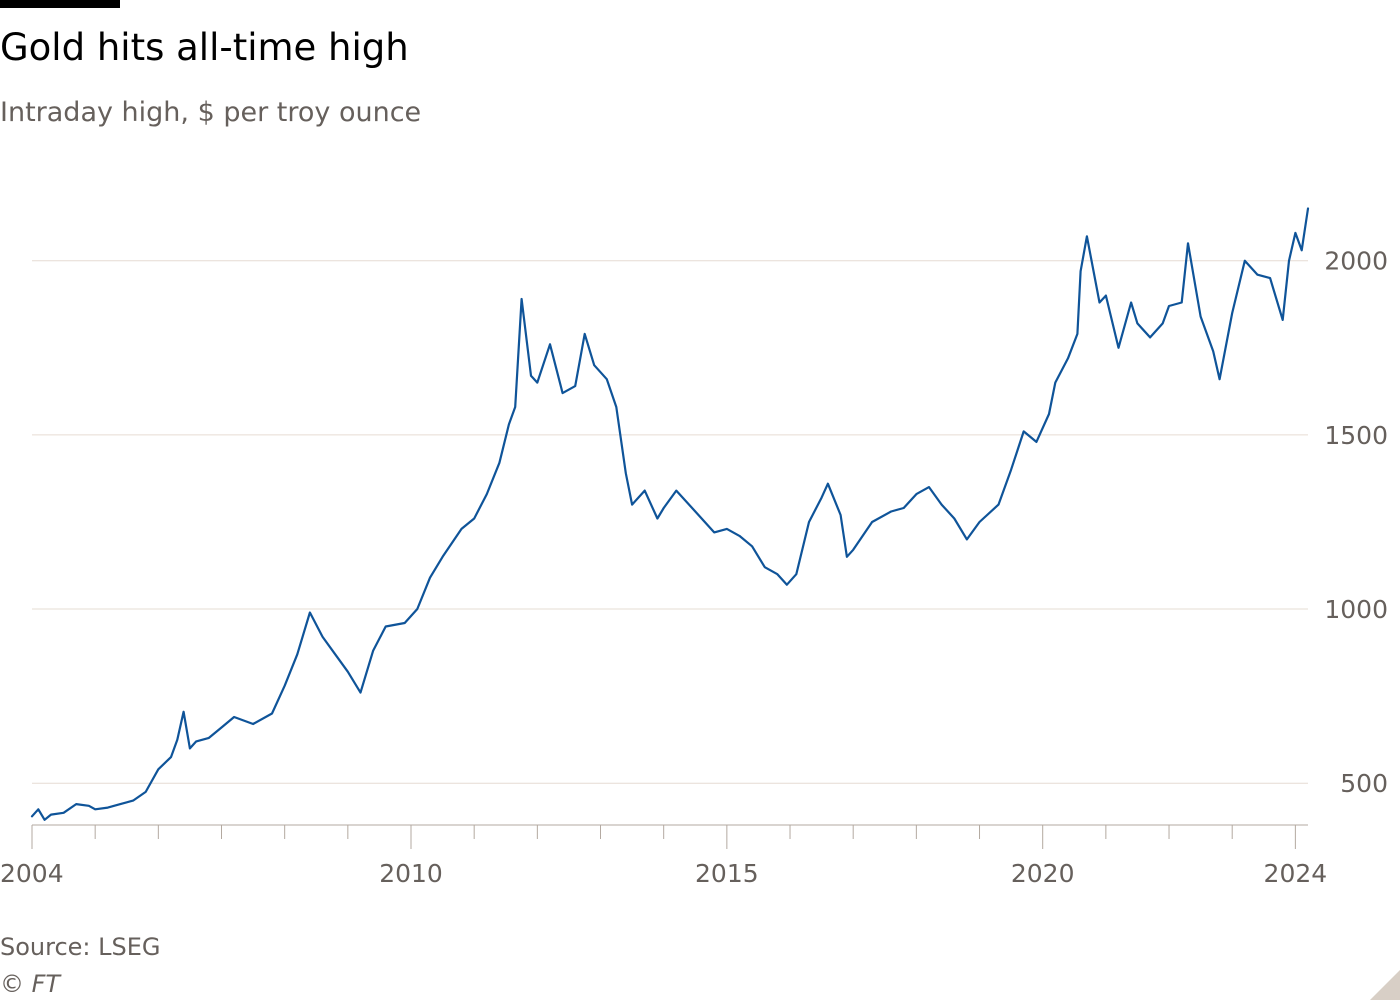  Describe the element at coordinates (1385, 985) in the screenshot. I see `corner-marker` at that location.